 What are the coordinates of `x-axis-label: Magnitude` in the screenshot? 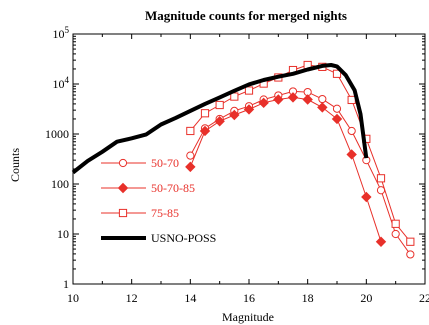 It's located at (248, 317).